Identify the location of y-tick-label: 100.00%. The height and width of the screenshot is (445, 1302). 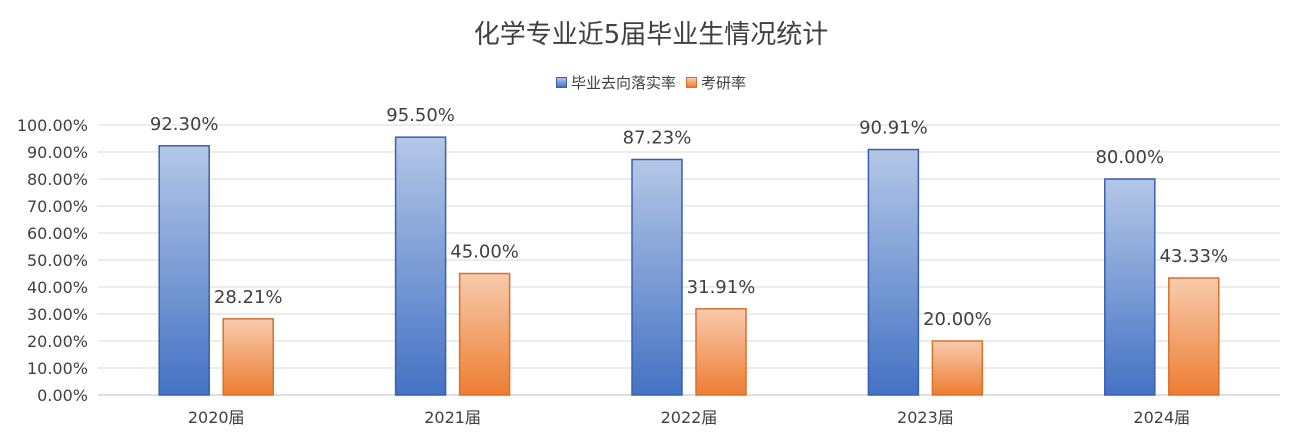
(52, 125).